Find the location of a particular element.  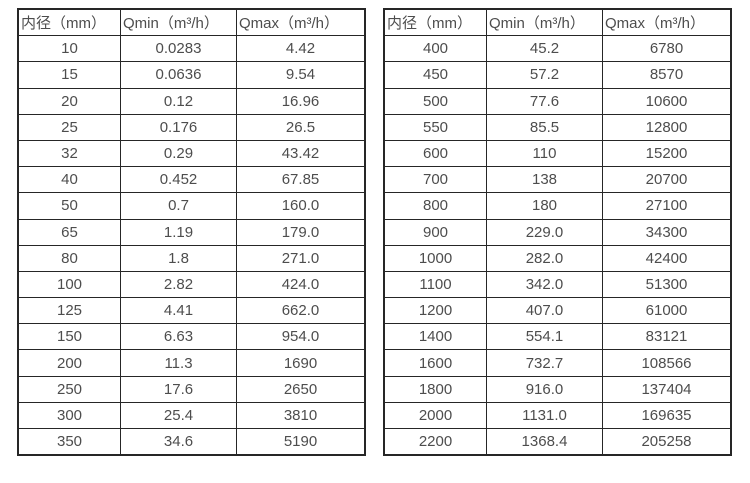

qmin-cell: 77.6 is located at coordinates (544, 101).